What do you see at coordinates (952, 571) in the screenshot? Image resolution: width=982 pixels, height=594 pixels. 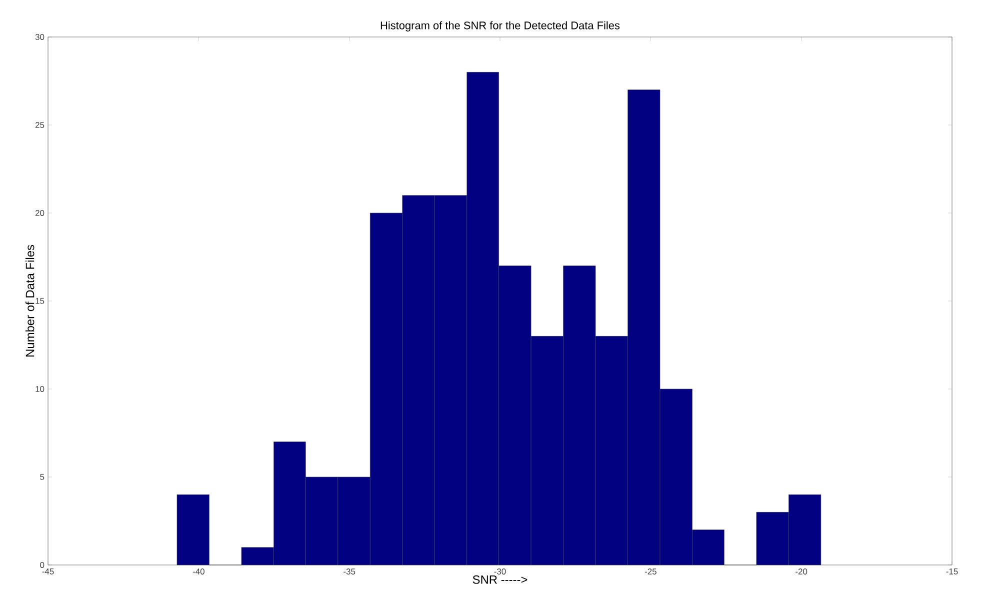 I see `x-tick-label: -15` at bounding box center [952, 571].